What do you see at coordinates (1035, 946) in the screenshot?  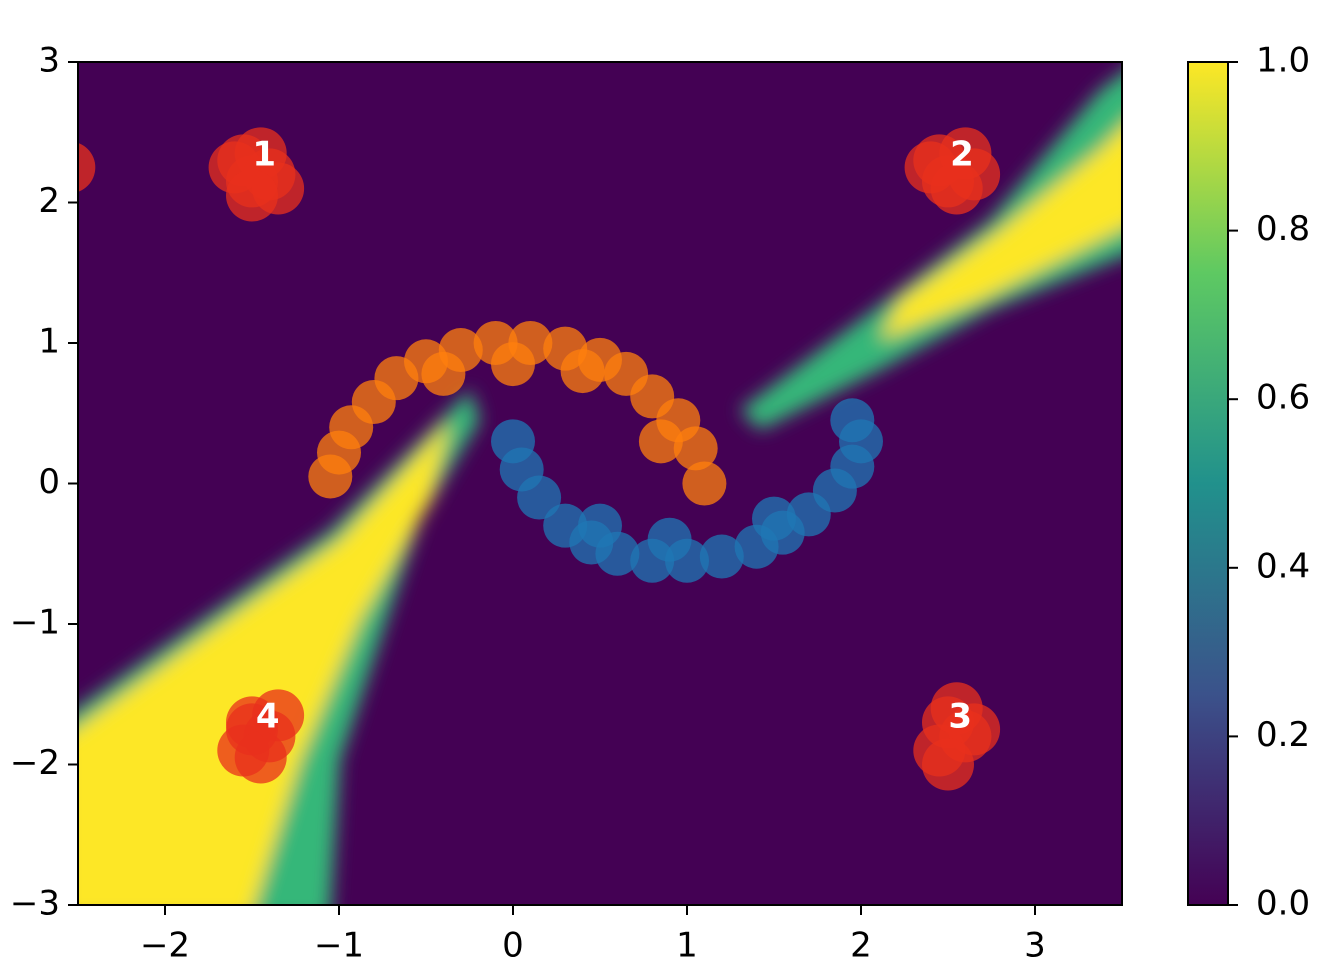 I see `x-tick-label: 3` at bounding box center [1035, 946].